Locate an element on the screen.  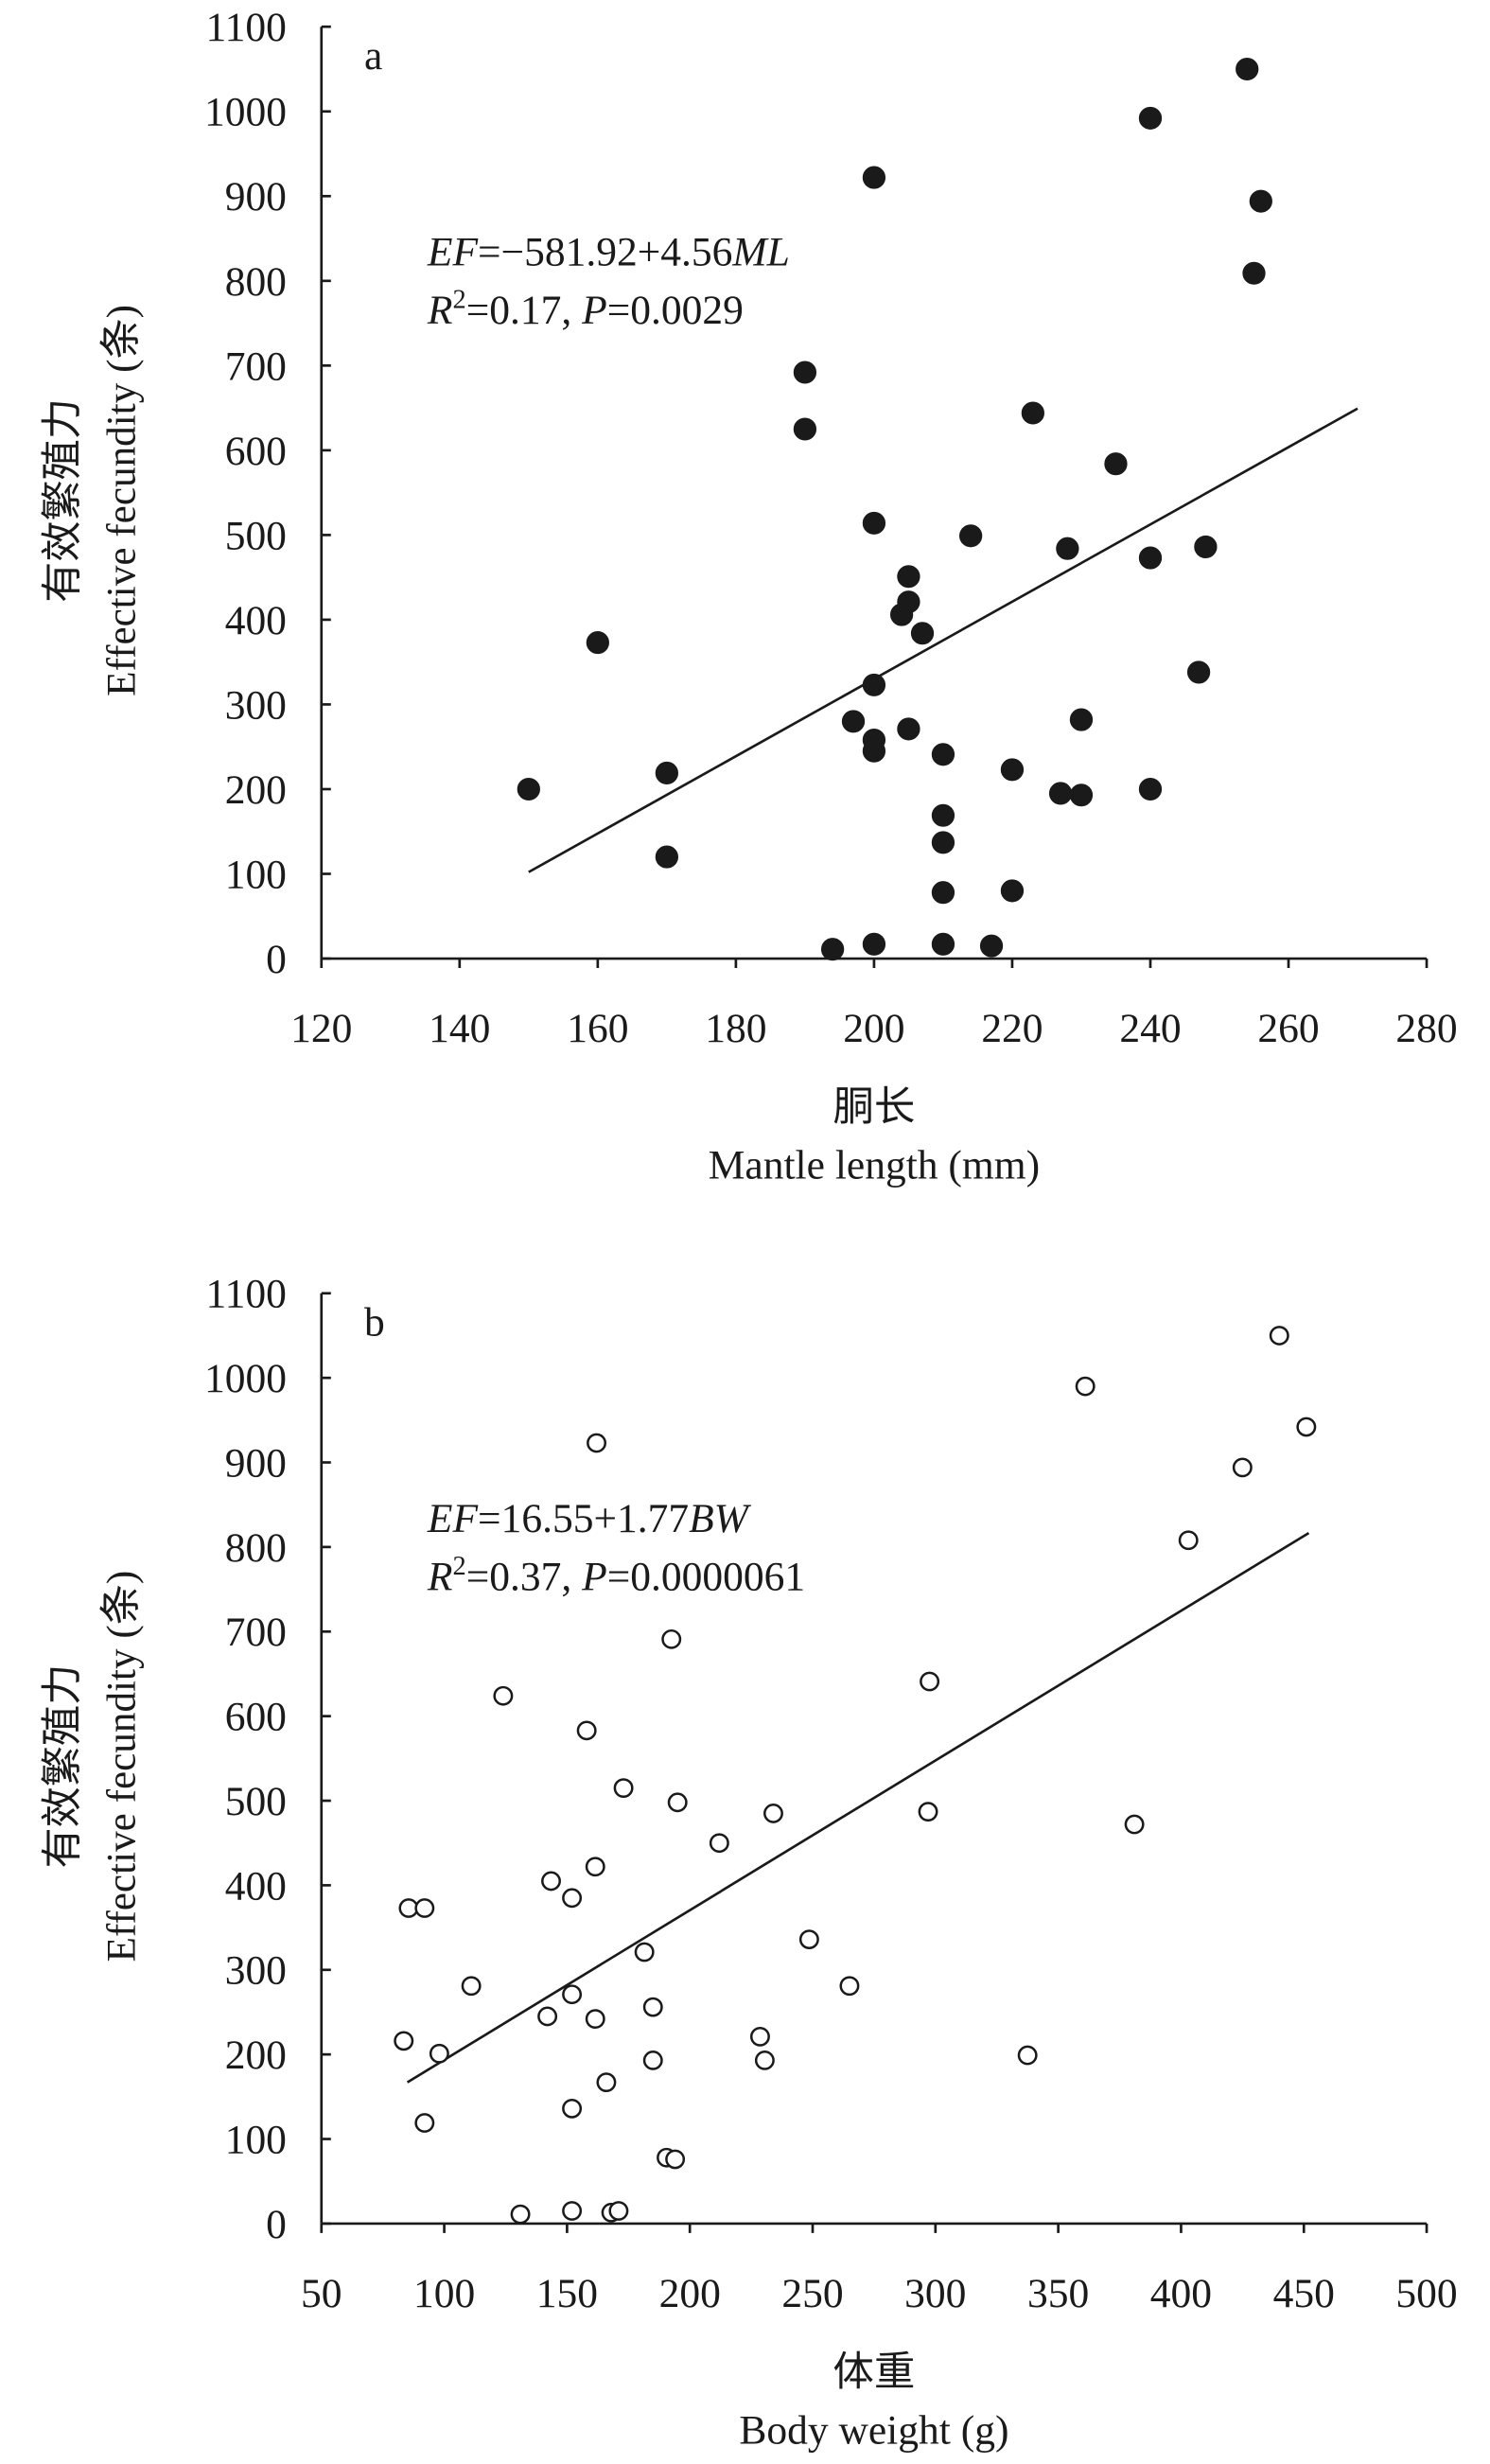
x-tick-label: 500 is located at coordinates (1426, 2293).